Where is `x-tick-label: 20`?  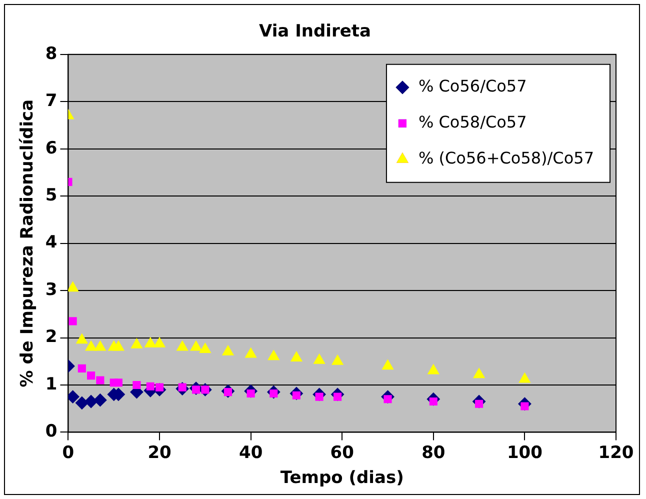
x-tick-label: 20 is located at coordinates (160, 452).